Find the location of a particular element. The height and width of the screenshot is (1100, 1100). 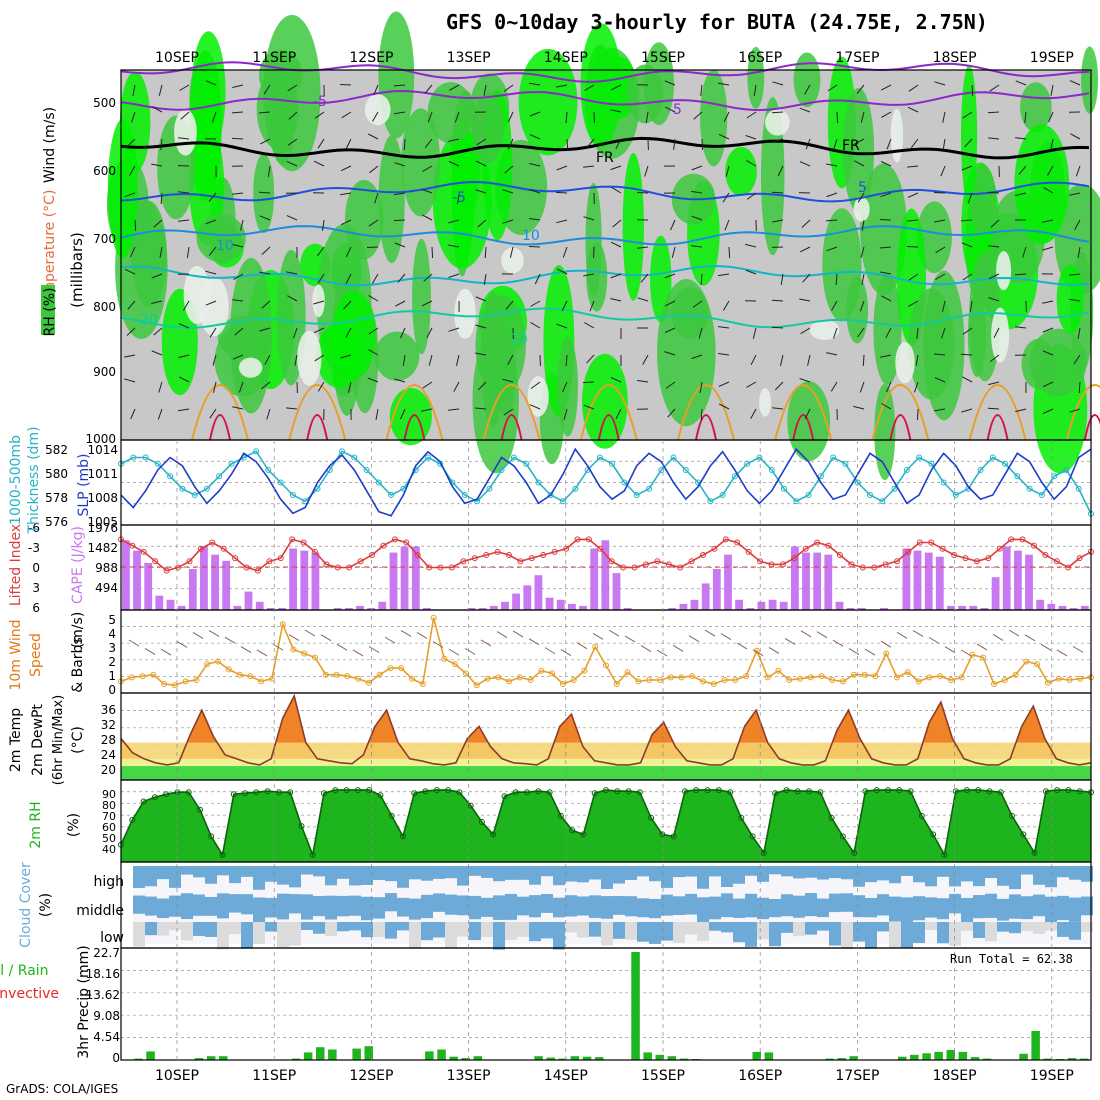

date-label-top: 17SEP is located at coordinates (857, 58).